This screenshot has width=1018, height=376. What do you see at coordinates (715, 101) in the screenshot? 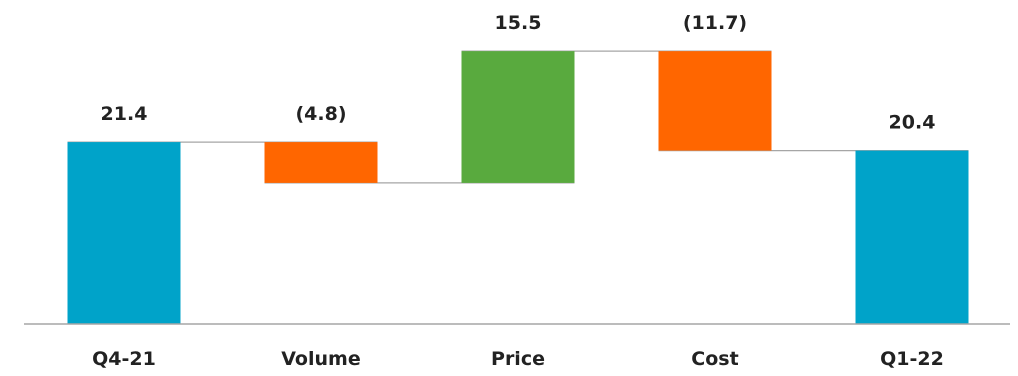
I see `bar-cost` at bounding box center [715, 101].